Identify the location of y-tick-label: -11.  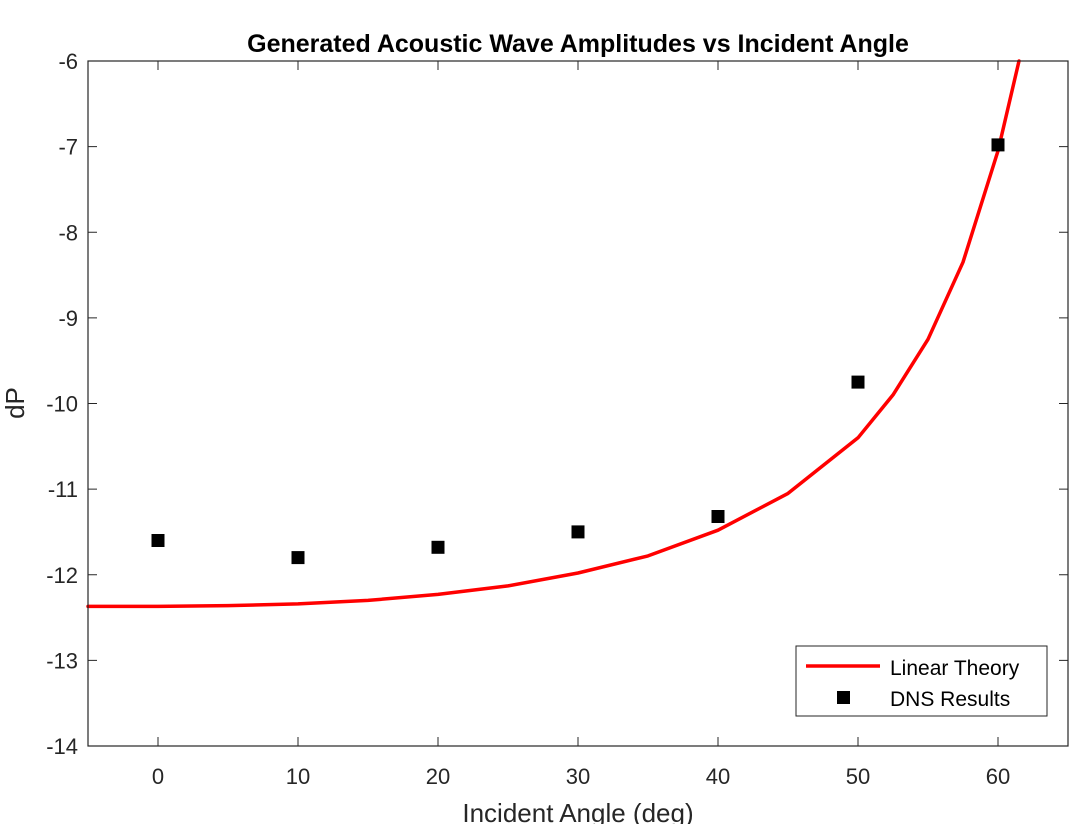
(63, 489).